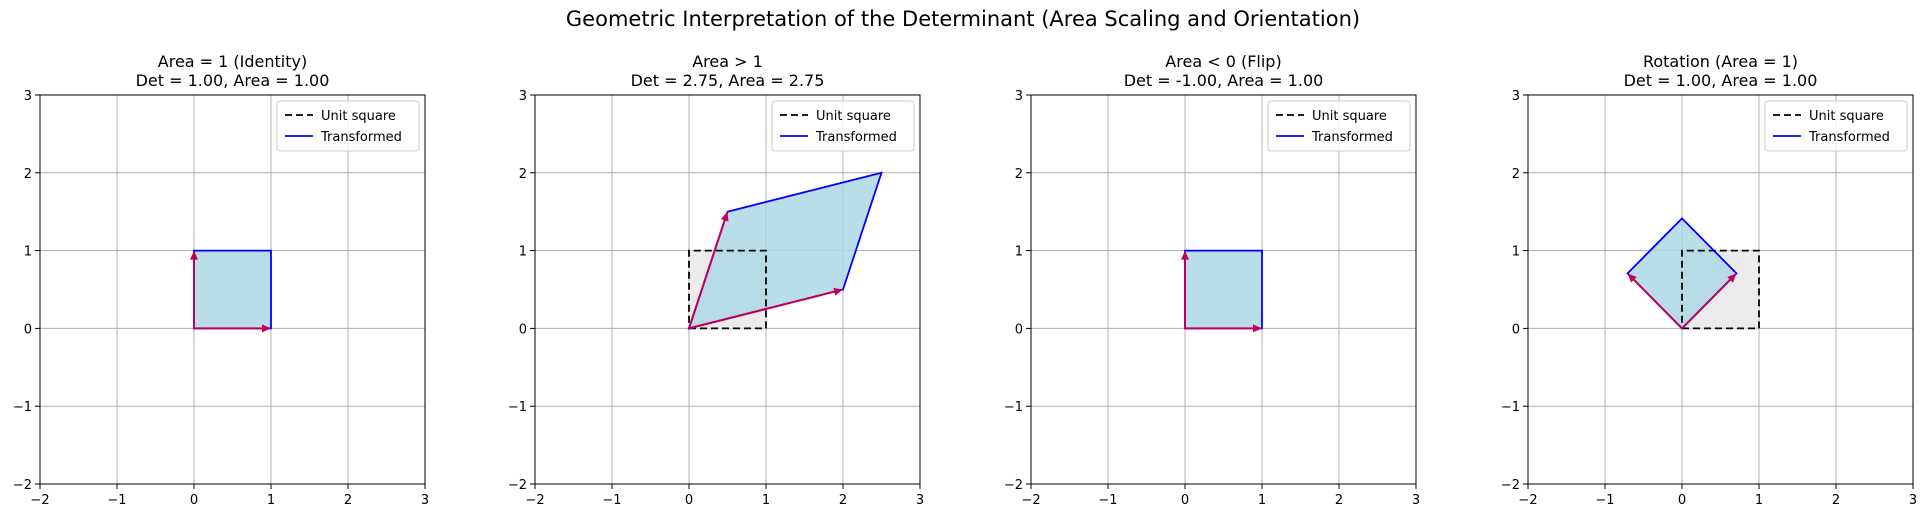 The height and width of the screenshot is (518, 1926). Describe the element at coordinates (1223, 61) in the screenshot. I see `subplot-title: Area < 0 (Flip)` at that location.